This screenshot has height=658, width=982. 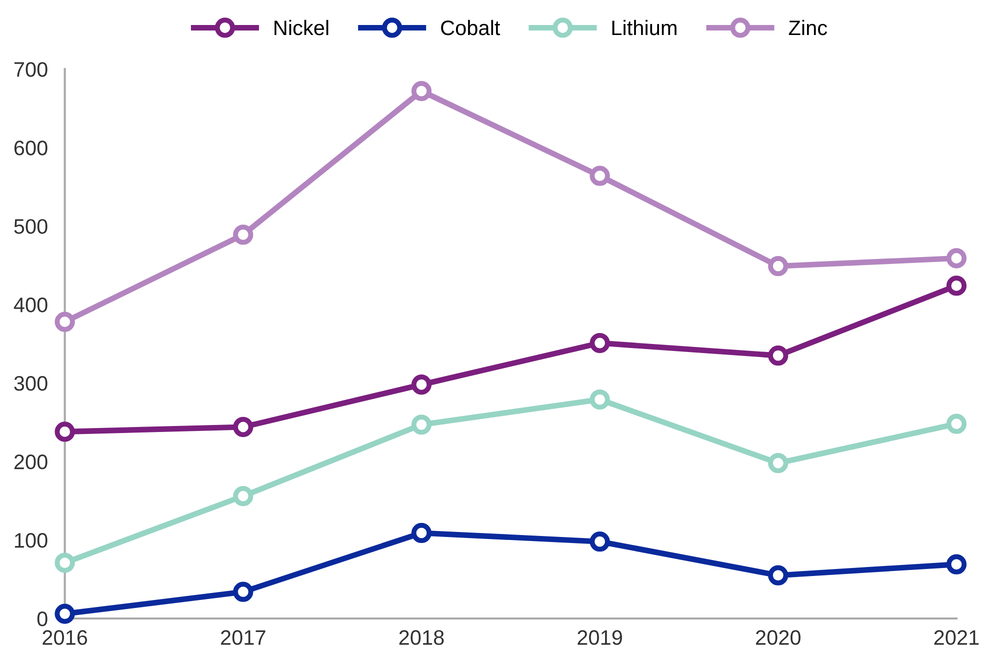 I want to click on legend-label: Nickel, so click(x=301, y=28).